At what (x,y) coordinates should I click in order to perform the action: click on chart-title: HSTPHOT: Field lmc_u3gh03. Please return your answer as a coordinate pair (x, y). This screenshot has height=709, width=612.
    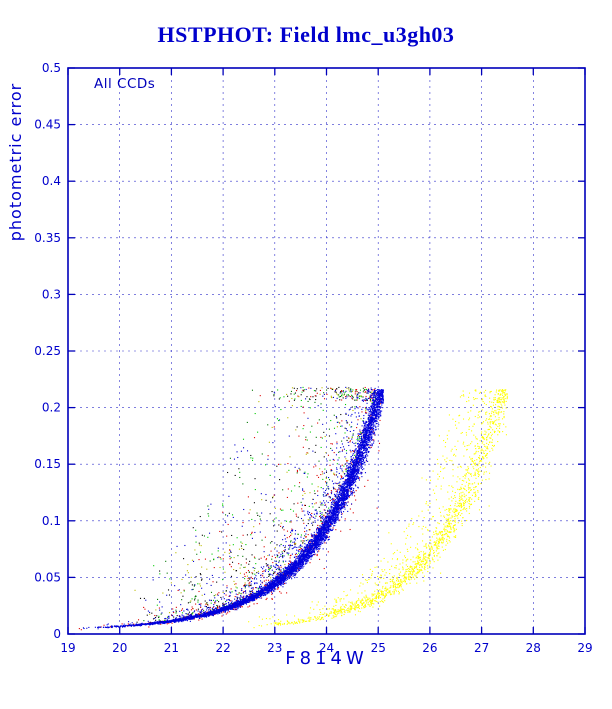
    Looking at the image, I should click on (306, 34).